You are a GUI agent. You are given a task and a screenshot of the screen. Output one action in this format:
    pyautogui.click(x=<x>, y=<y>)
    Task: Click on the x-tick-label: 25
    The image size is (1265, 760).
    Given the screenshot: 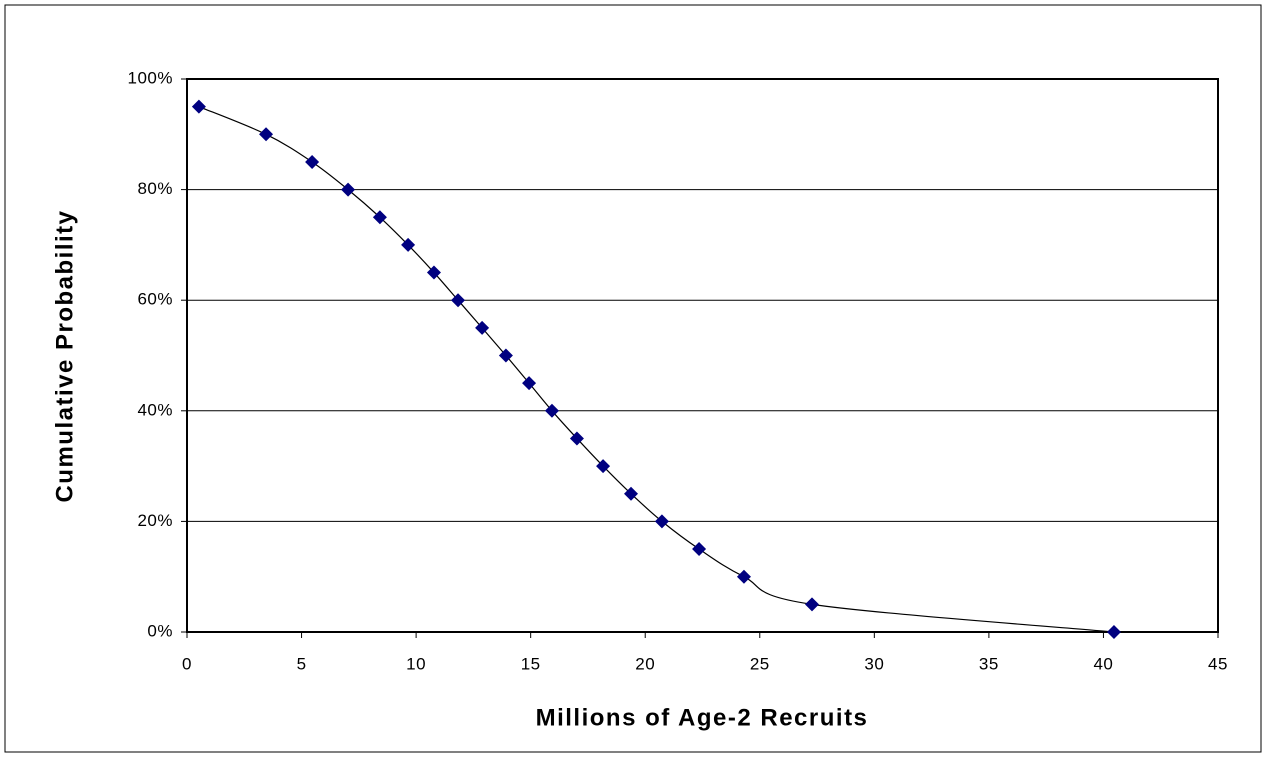 What is the action you would take?
    pyautogui.click(x=760, y=663)
    